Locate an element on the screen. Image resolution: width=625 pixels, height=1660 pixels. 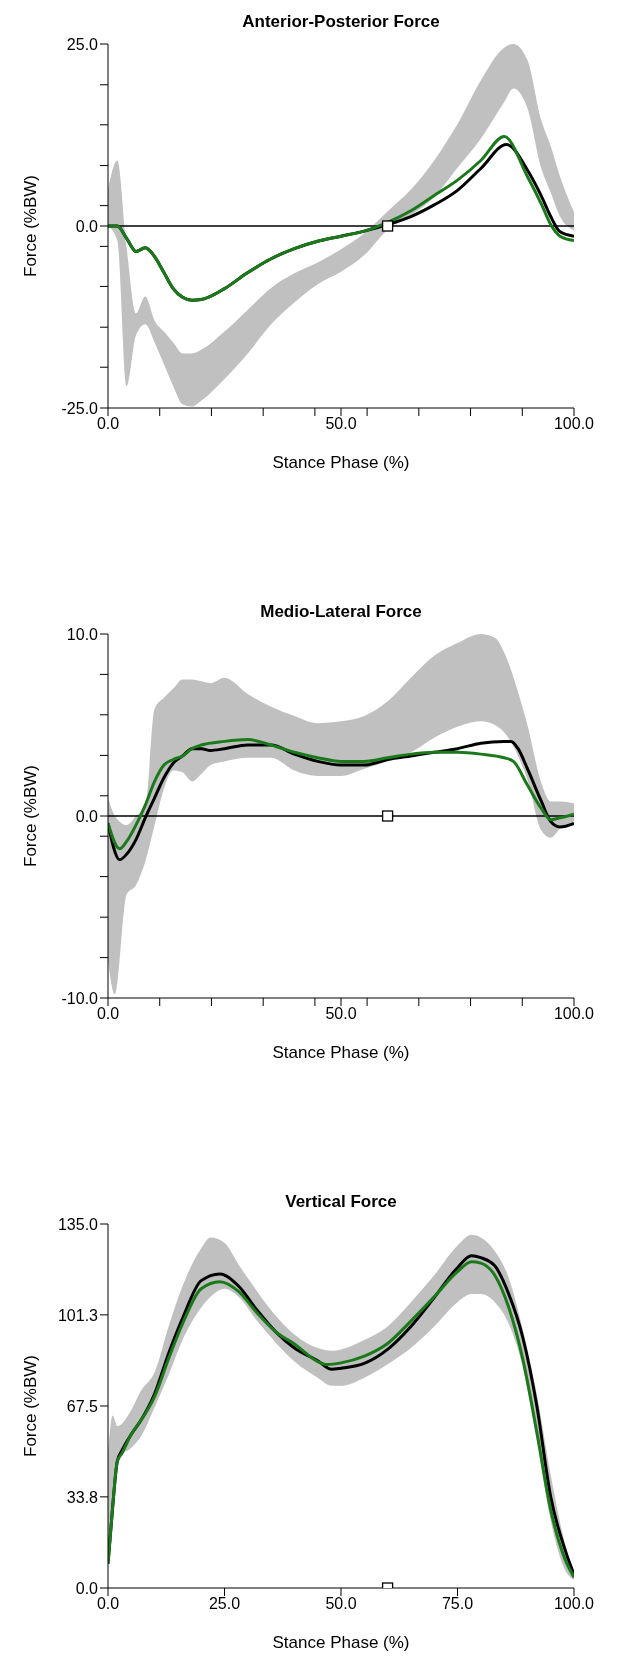
y-tick-label: -10.0 is located at coordinates (80, 998).